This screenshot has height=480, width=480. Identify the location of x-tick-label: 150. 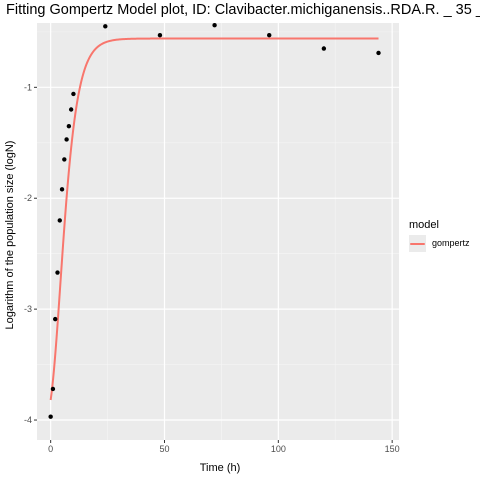
(392, 449).